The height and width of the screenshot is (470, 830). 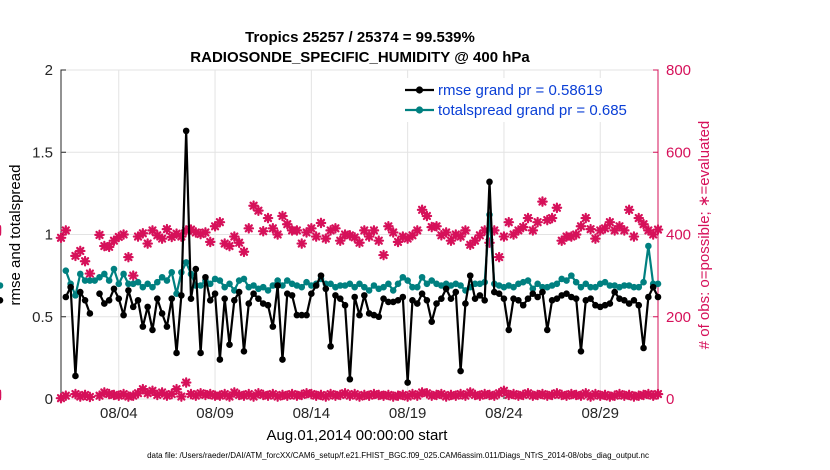 I want to click on right-y-axis: 0 200 400 600 800, so click(x=672, y=235).